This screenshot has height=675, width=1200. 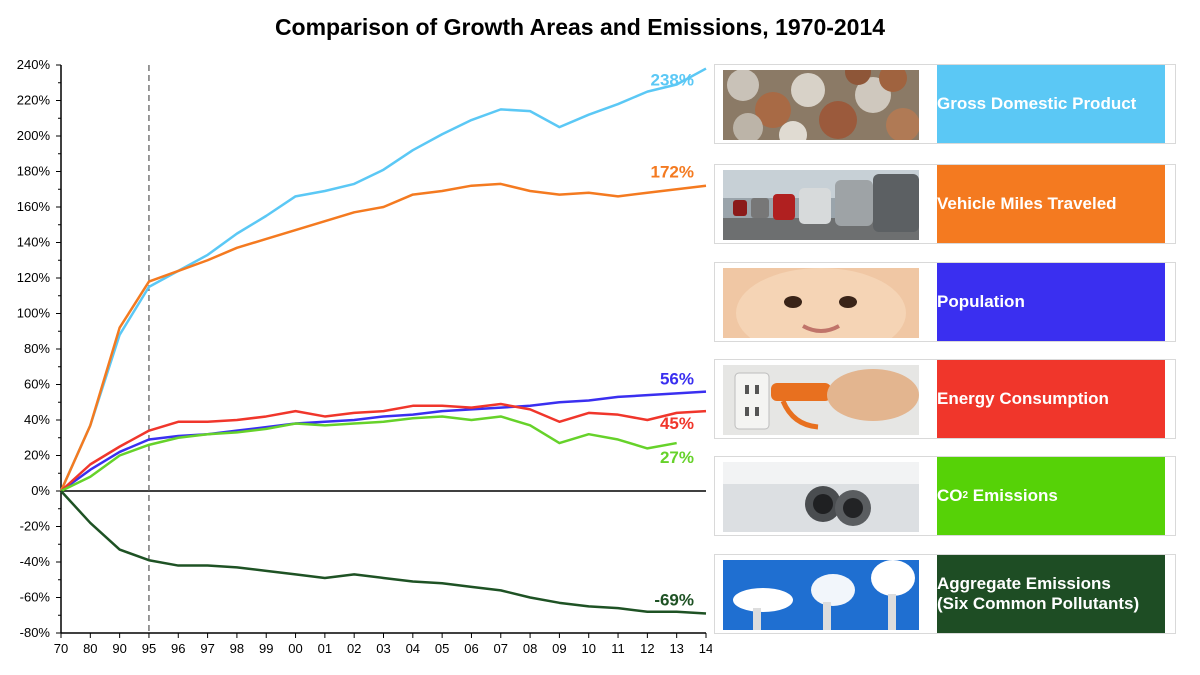 I want to click on y-tick-label: 140%, so click(x=34, y=242).